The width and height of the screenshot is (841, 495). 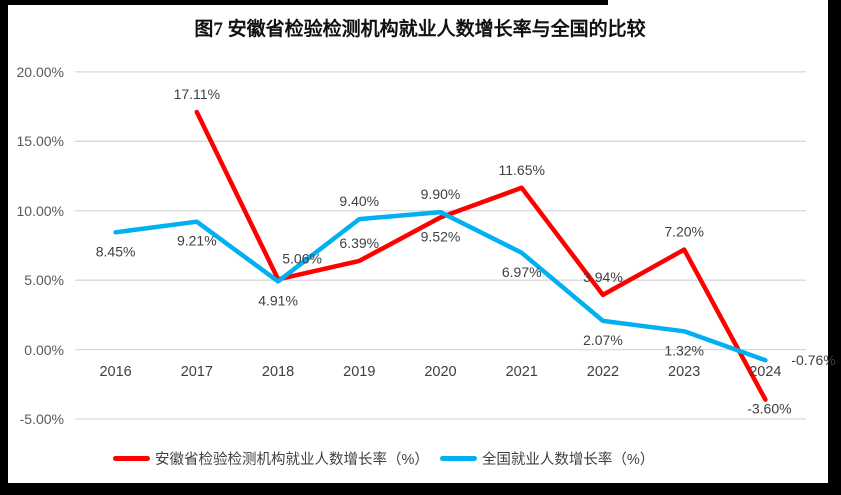 I want to click on x-axis-label: 2019, so click(x=359, y=372).